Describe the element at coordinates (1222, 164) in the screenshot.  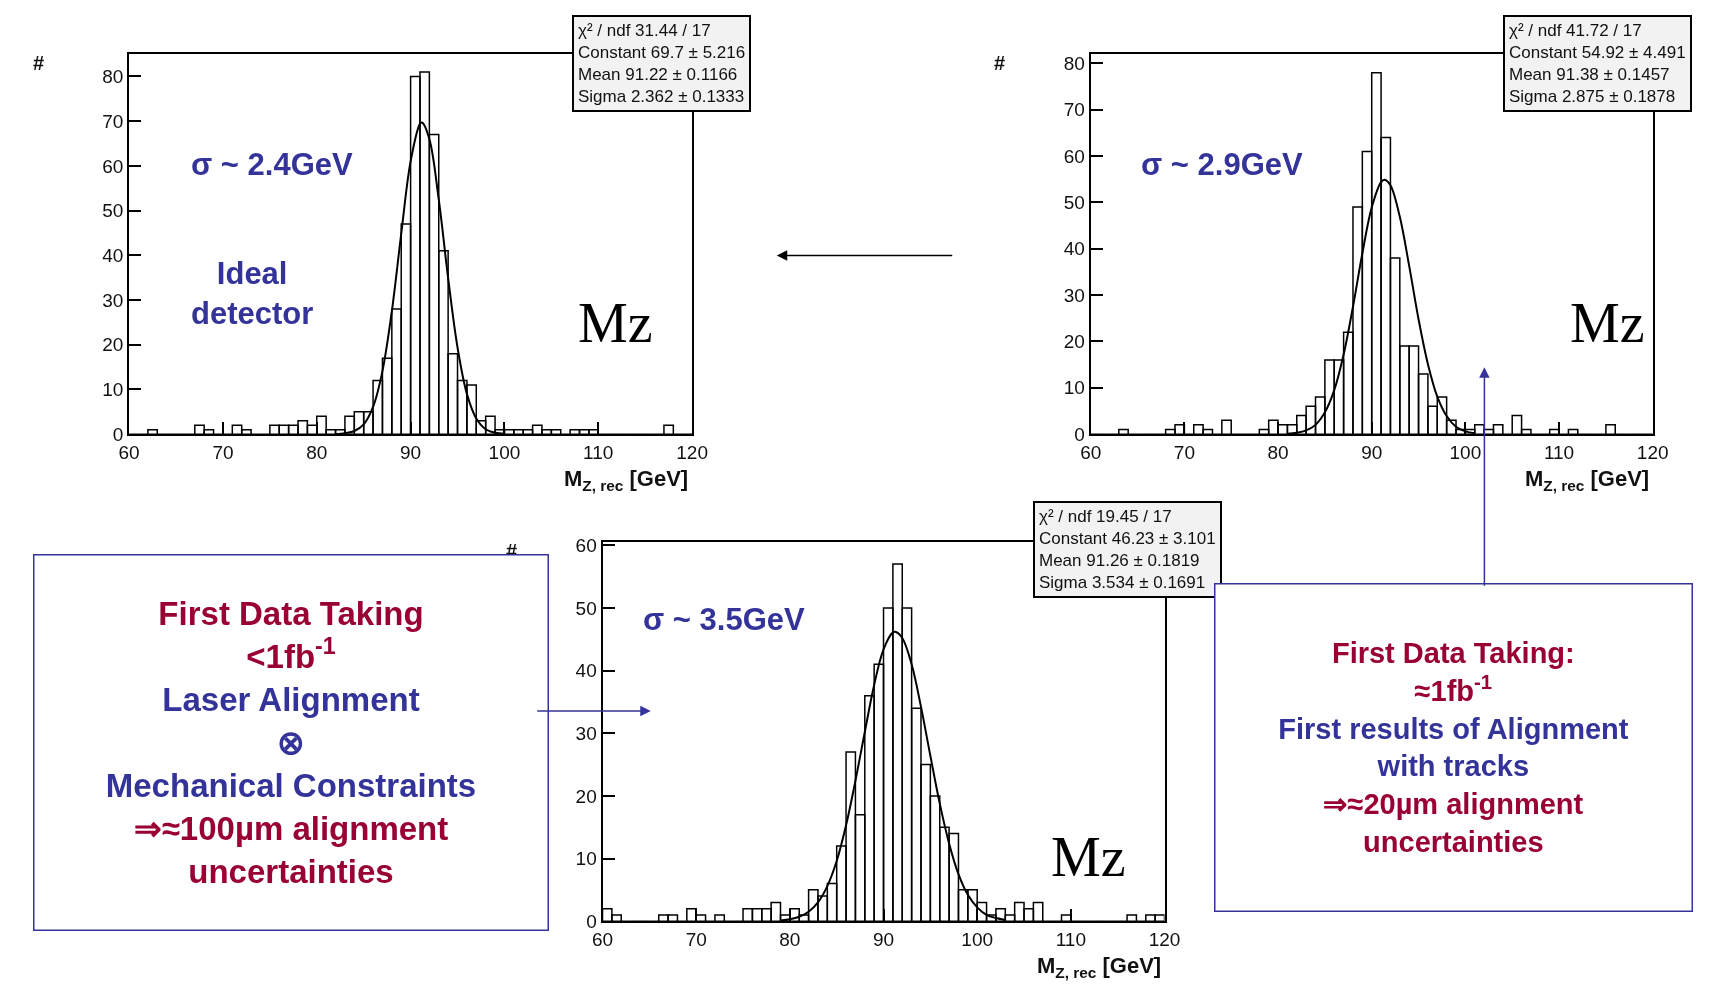
I see `annotation: σ ~ 2.9GeV` at that location.